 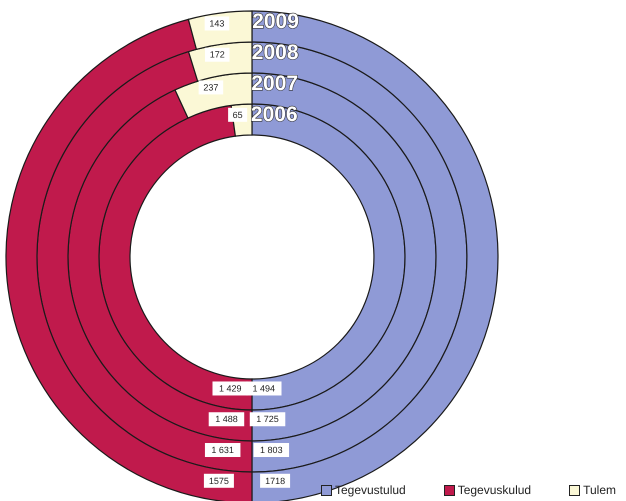 I want to click on data-label: 1 494, so click(x=264, y=388).